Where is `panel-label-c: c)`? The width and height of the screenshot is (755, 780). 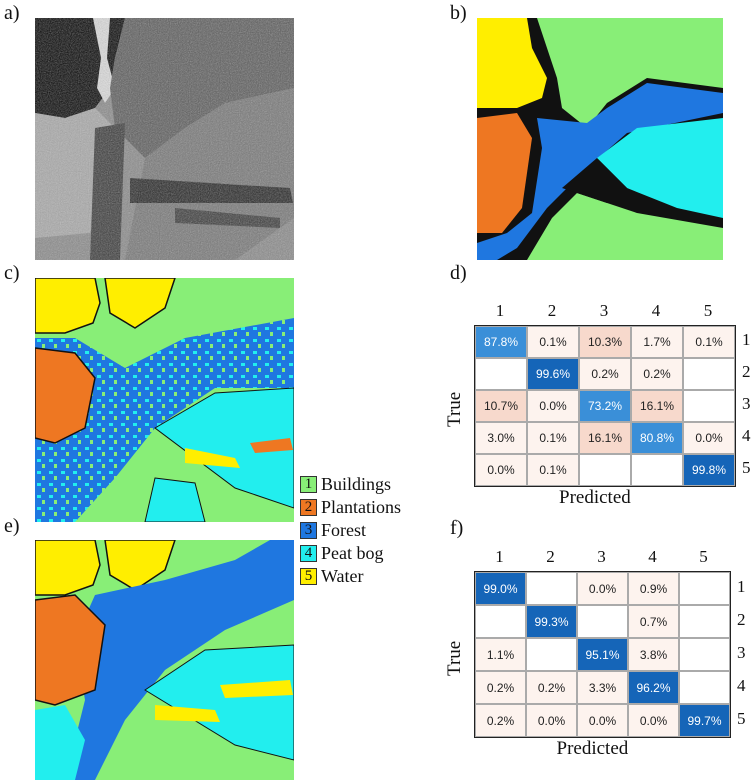
panel-label-c: c) is located at coordinates (12, 273).